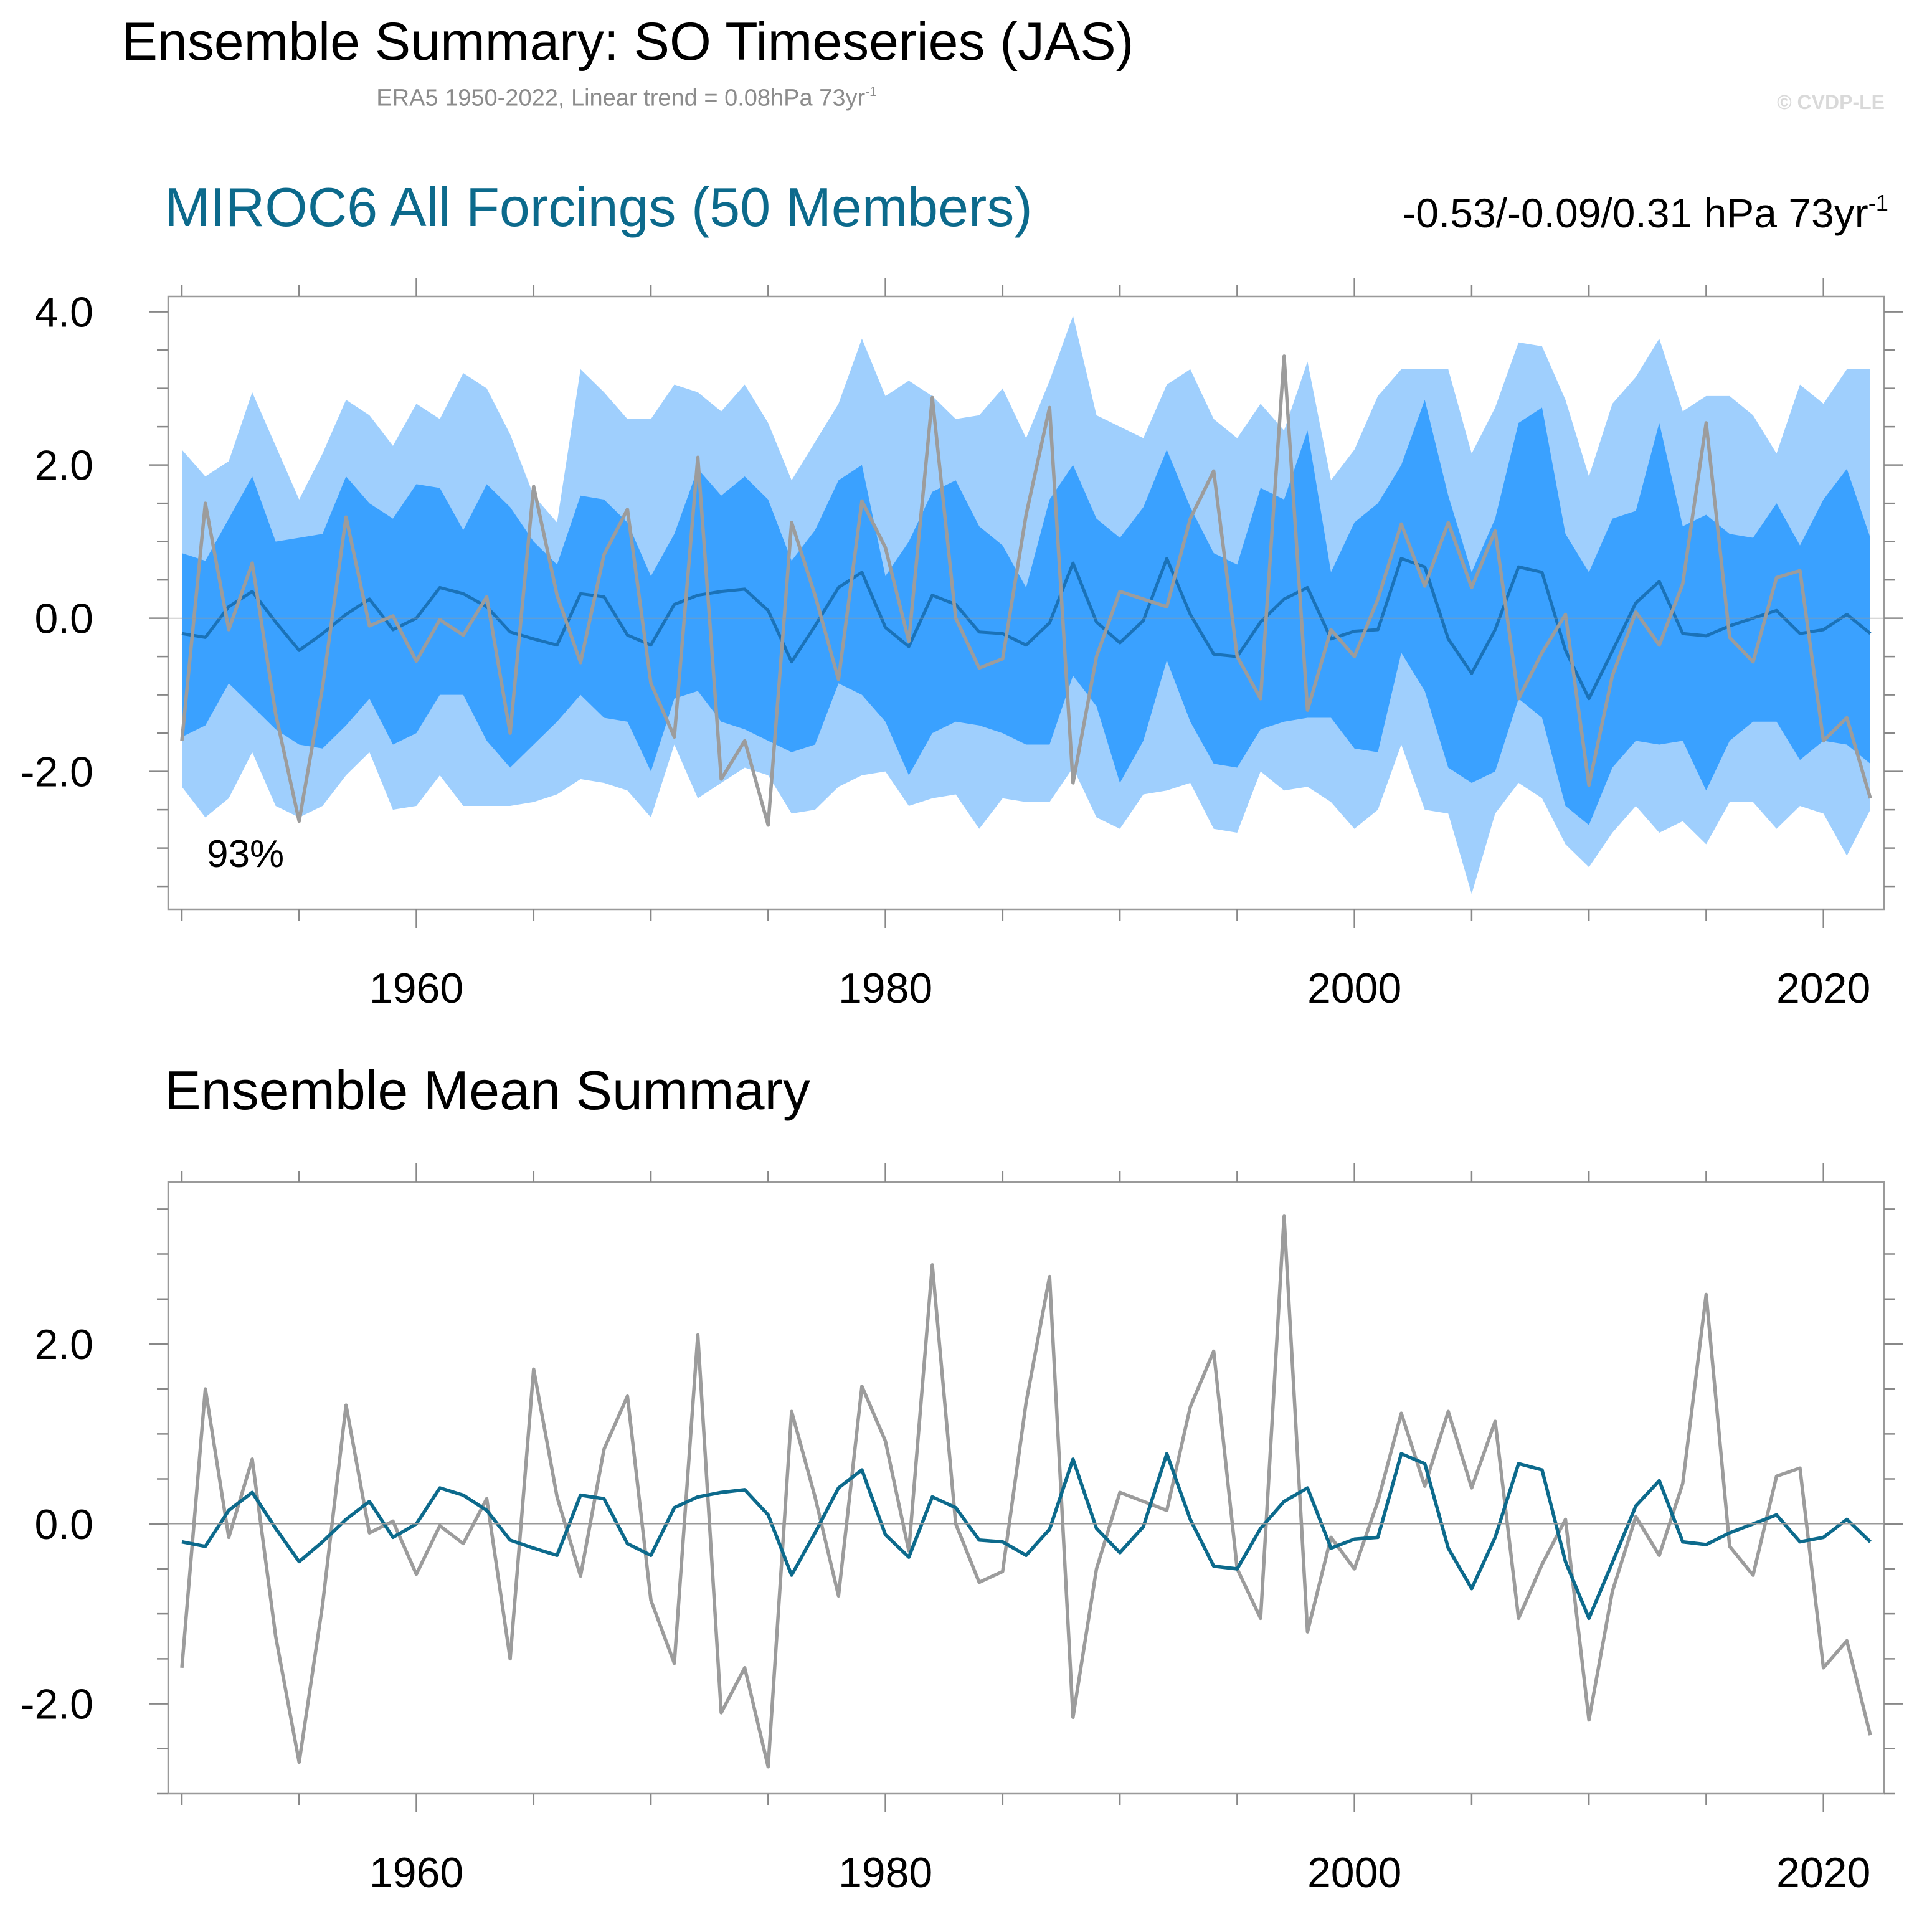  What do you see at coordinates (57, 1704) in the screenshot?
I see `panel2-ytick-label--2.0: -2.0` at bounding box center [57, 1704].